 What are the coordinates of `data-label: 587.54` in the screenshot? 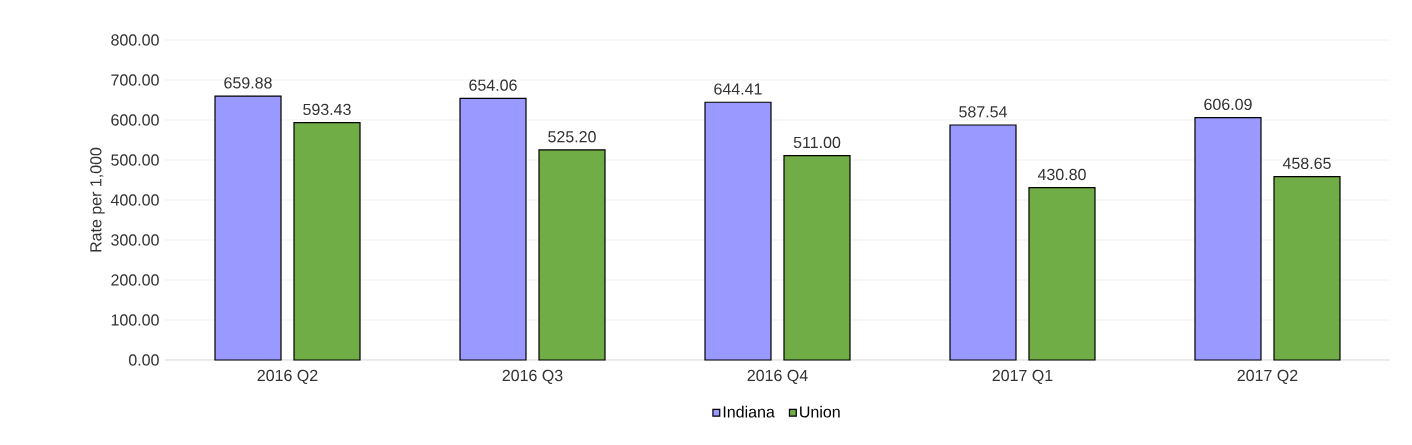 It's located at (983, 112).